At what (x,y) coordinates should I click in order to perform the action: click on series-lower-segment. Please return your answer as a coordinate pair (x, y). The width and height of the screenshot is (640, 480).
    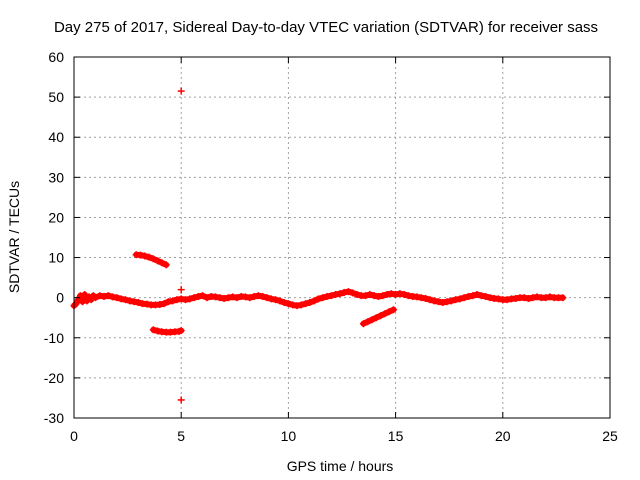
    Looking at the image, I should click on (167, 331).